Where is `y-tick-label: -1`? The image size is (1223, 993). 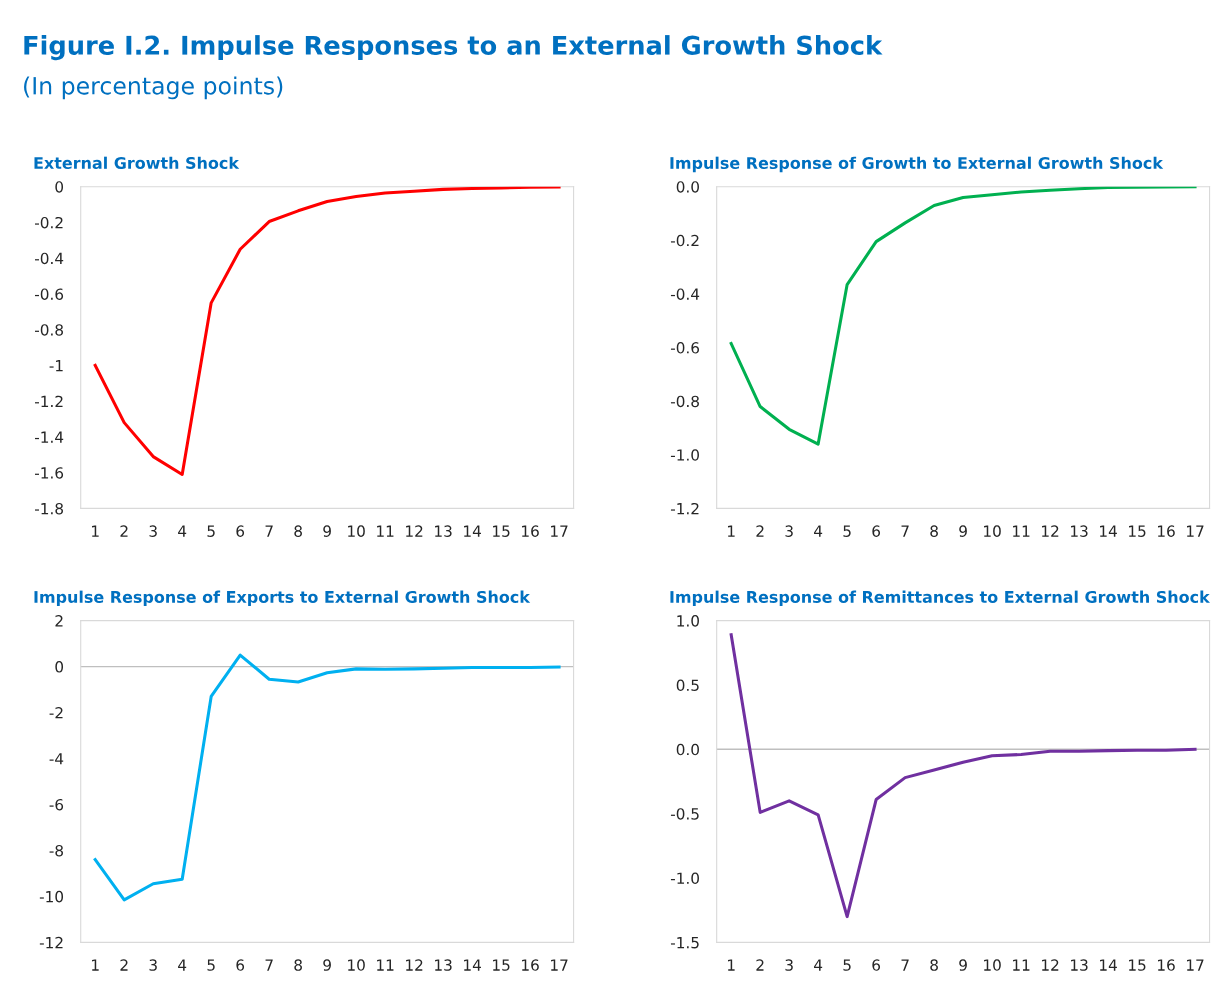 y-tick-label: -1 is located at coordinates (56, 366).